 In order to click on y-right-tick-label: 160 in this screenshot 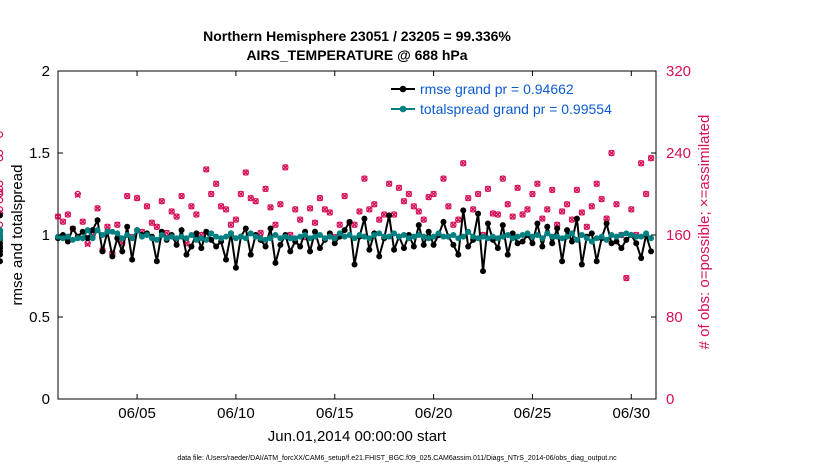, I will do `click(678, 235)`.